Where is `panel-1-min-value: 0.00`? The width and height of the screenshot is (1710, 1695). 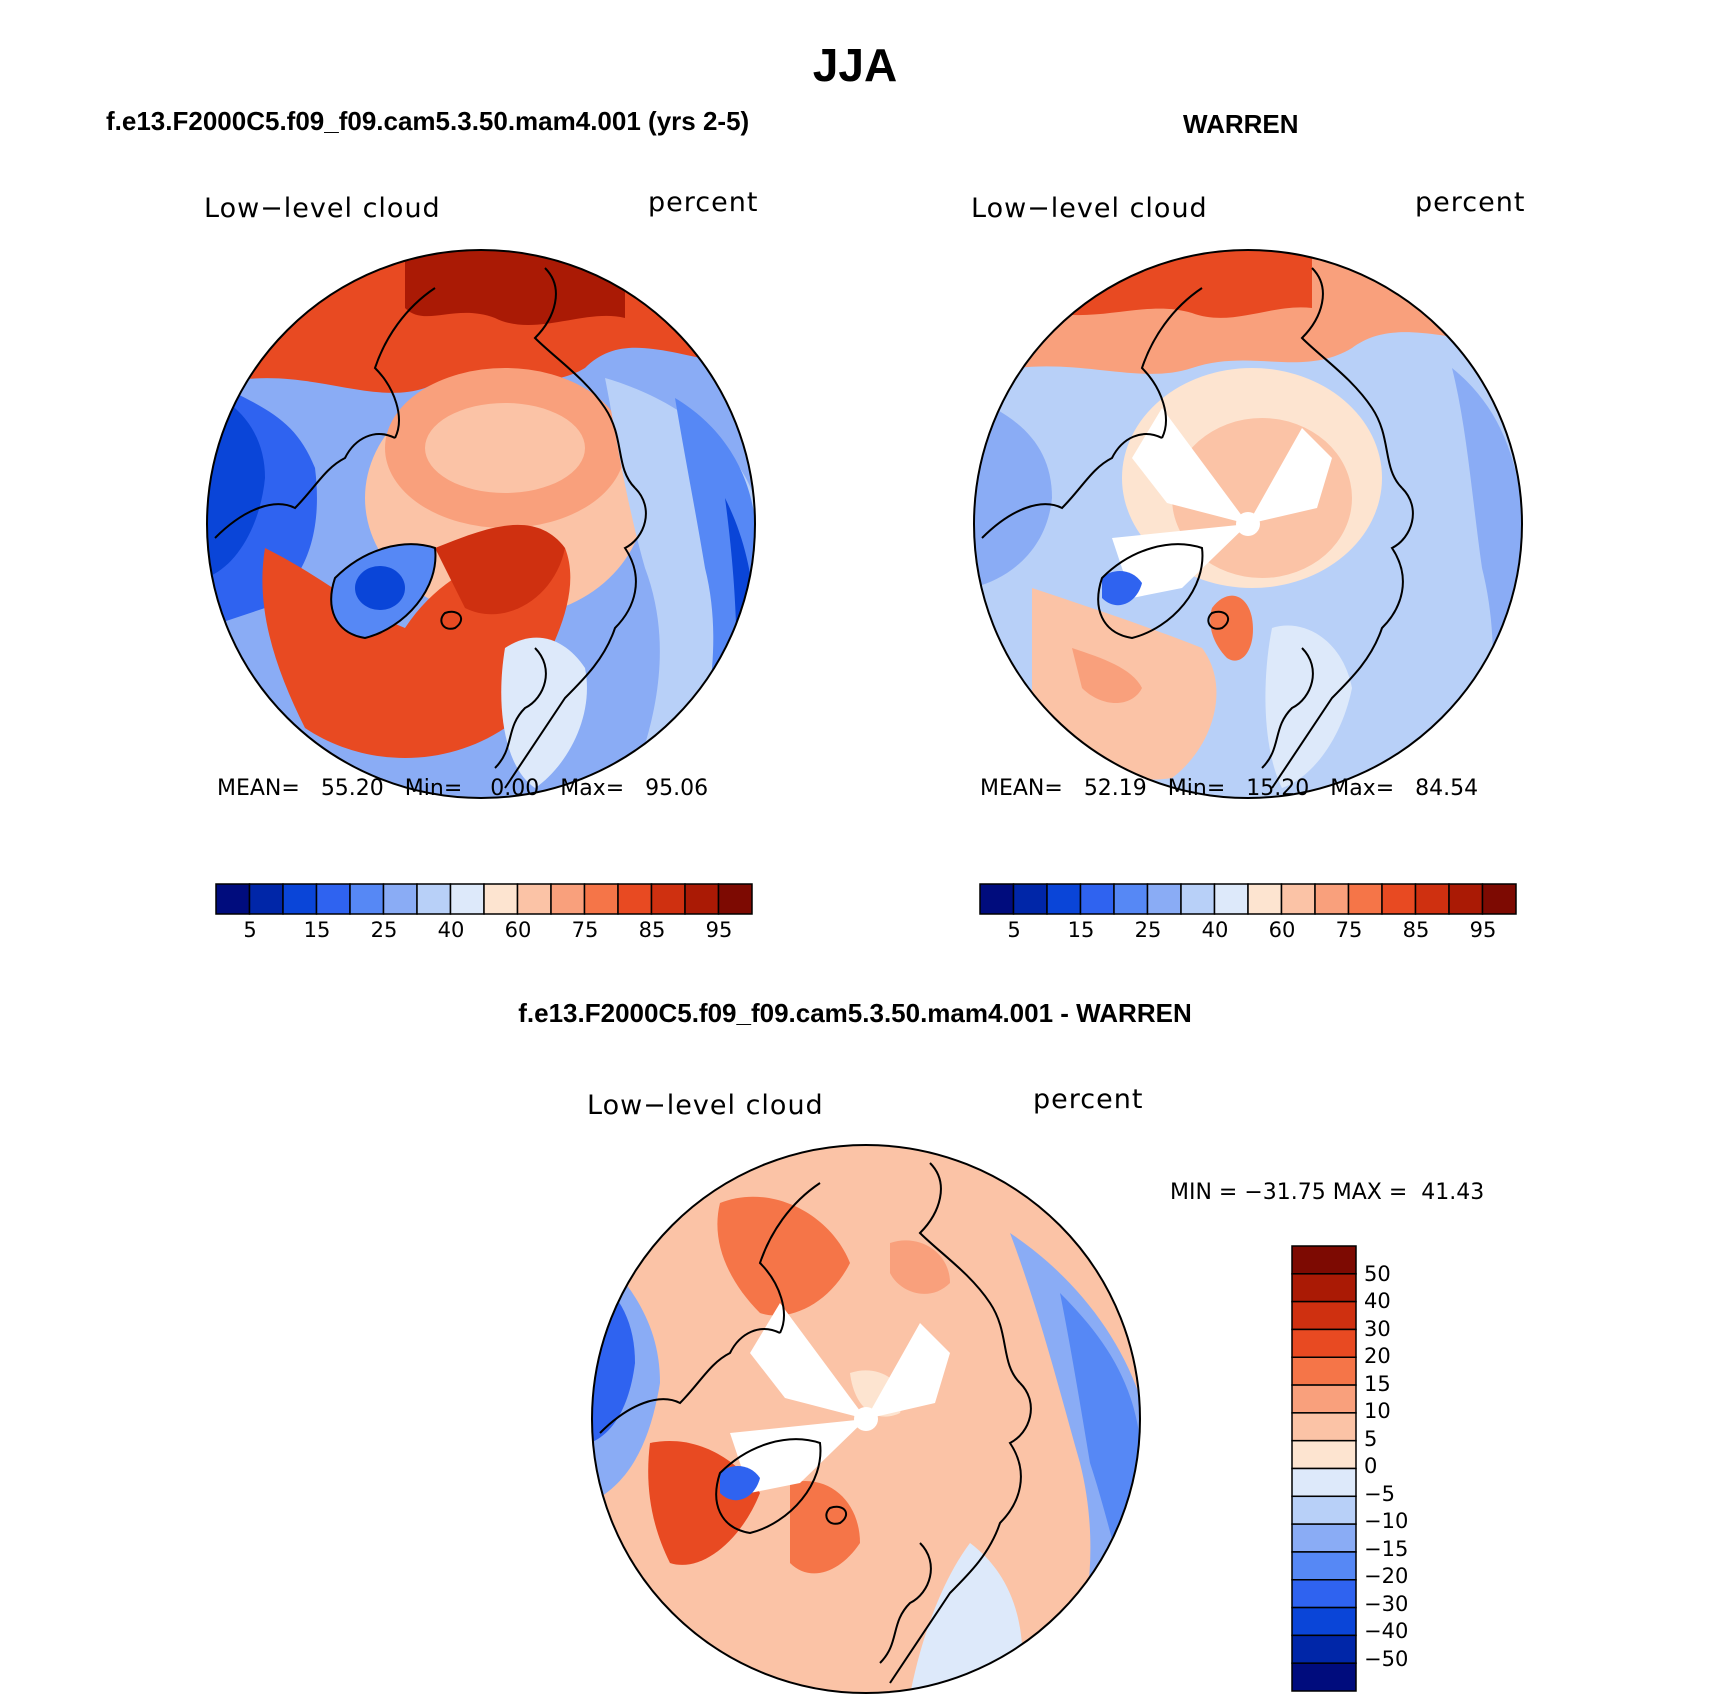
panel-1-min-value: 0.00 is located at coordinates (515, 788).